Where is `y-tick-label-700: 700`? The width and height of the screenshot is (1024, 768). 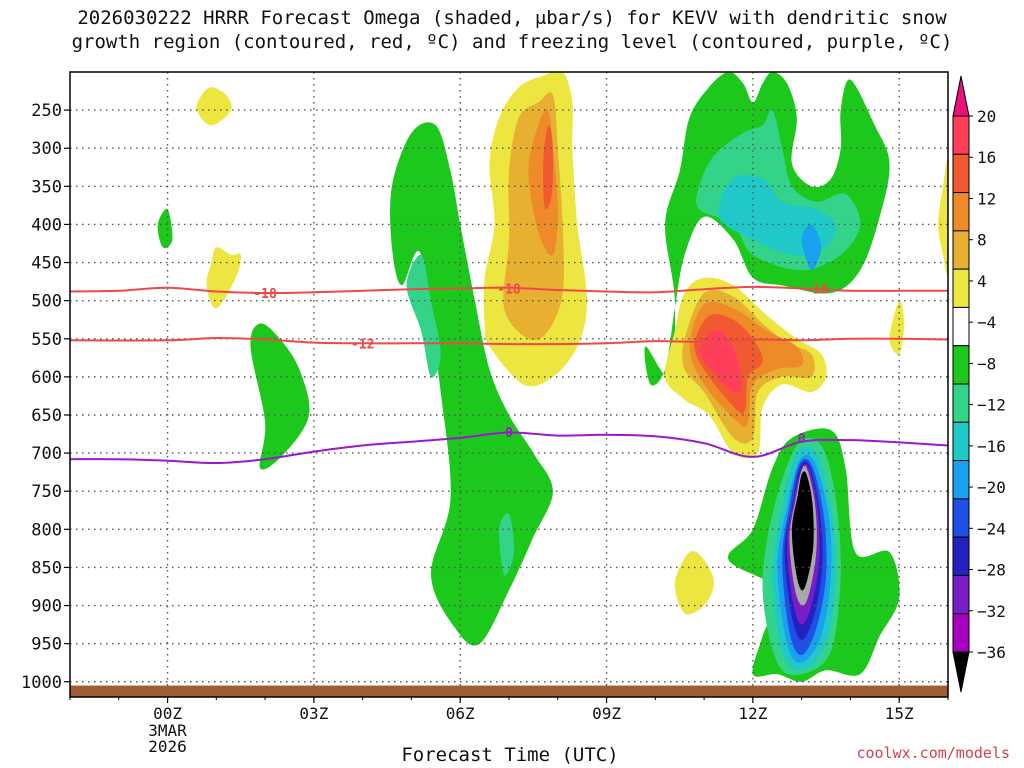
y-tick-label-700: 700 is located at coordinates (46, 454).